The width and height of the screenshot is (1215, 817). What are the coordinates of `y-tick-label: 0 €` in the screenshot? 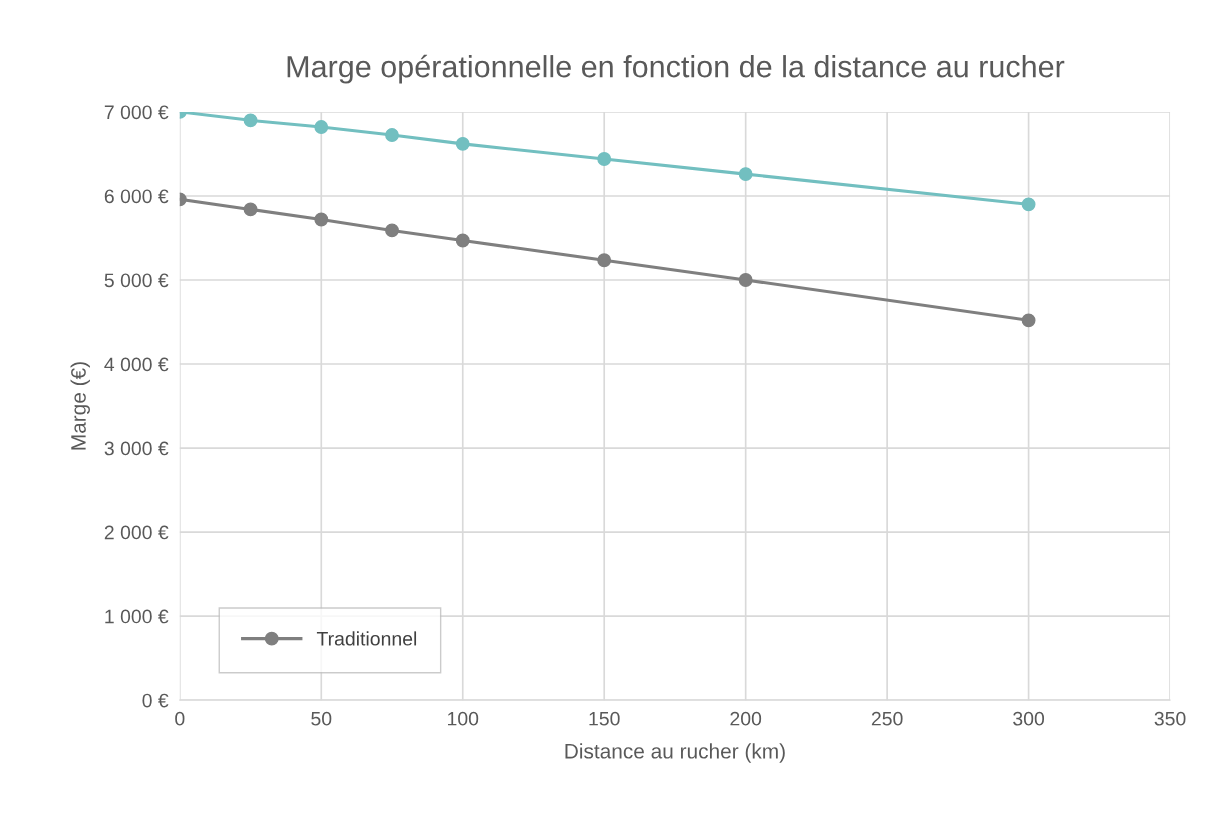 It's located at (155, 700).